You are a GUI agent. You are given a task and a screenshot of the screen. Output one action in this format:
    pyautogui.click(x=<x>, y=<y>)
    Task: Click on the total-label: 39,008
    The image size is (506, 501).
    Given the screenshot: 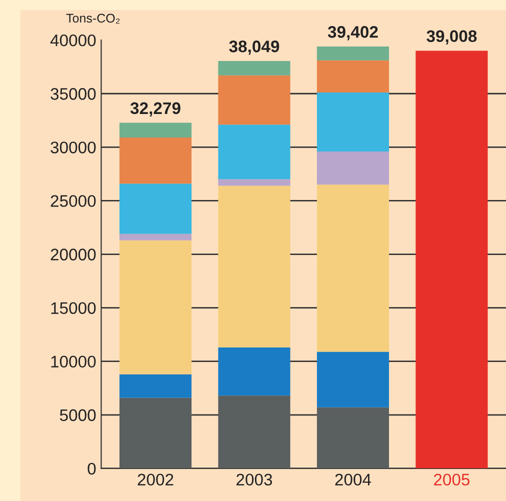 What is the action you would take?
    pyautogui.click(x=451, y=37)
    